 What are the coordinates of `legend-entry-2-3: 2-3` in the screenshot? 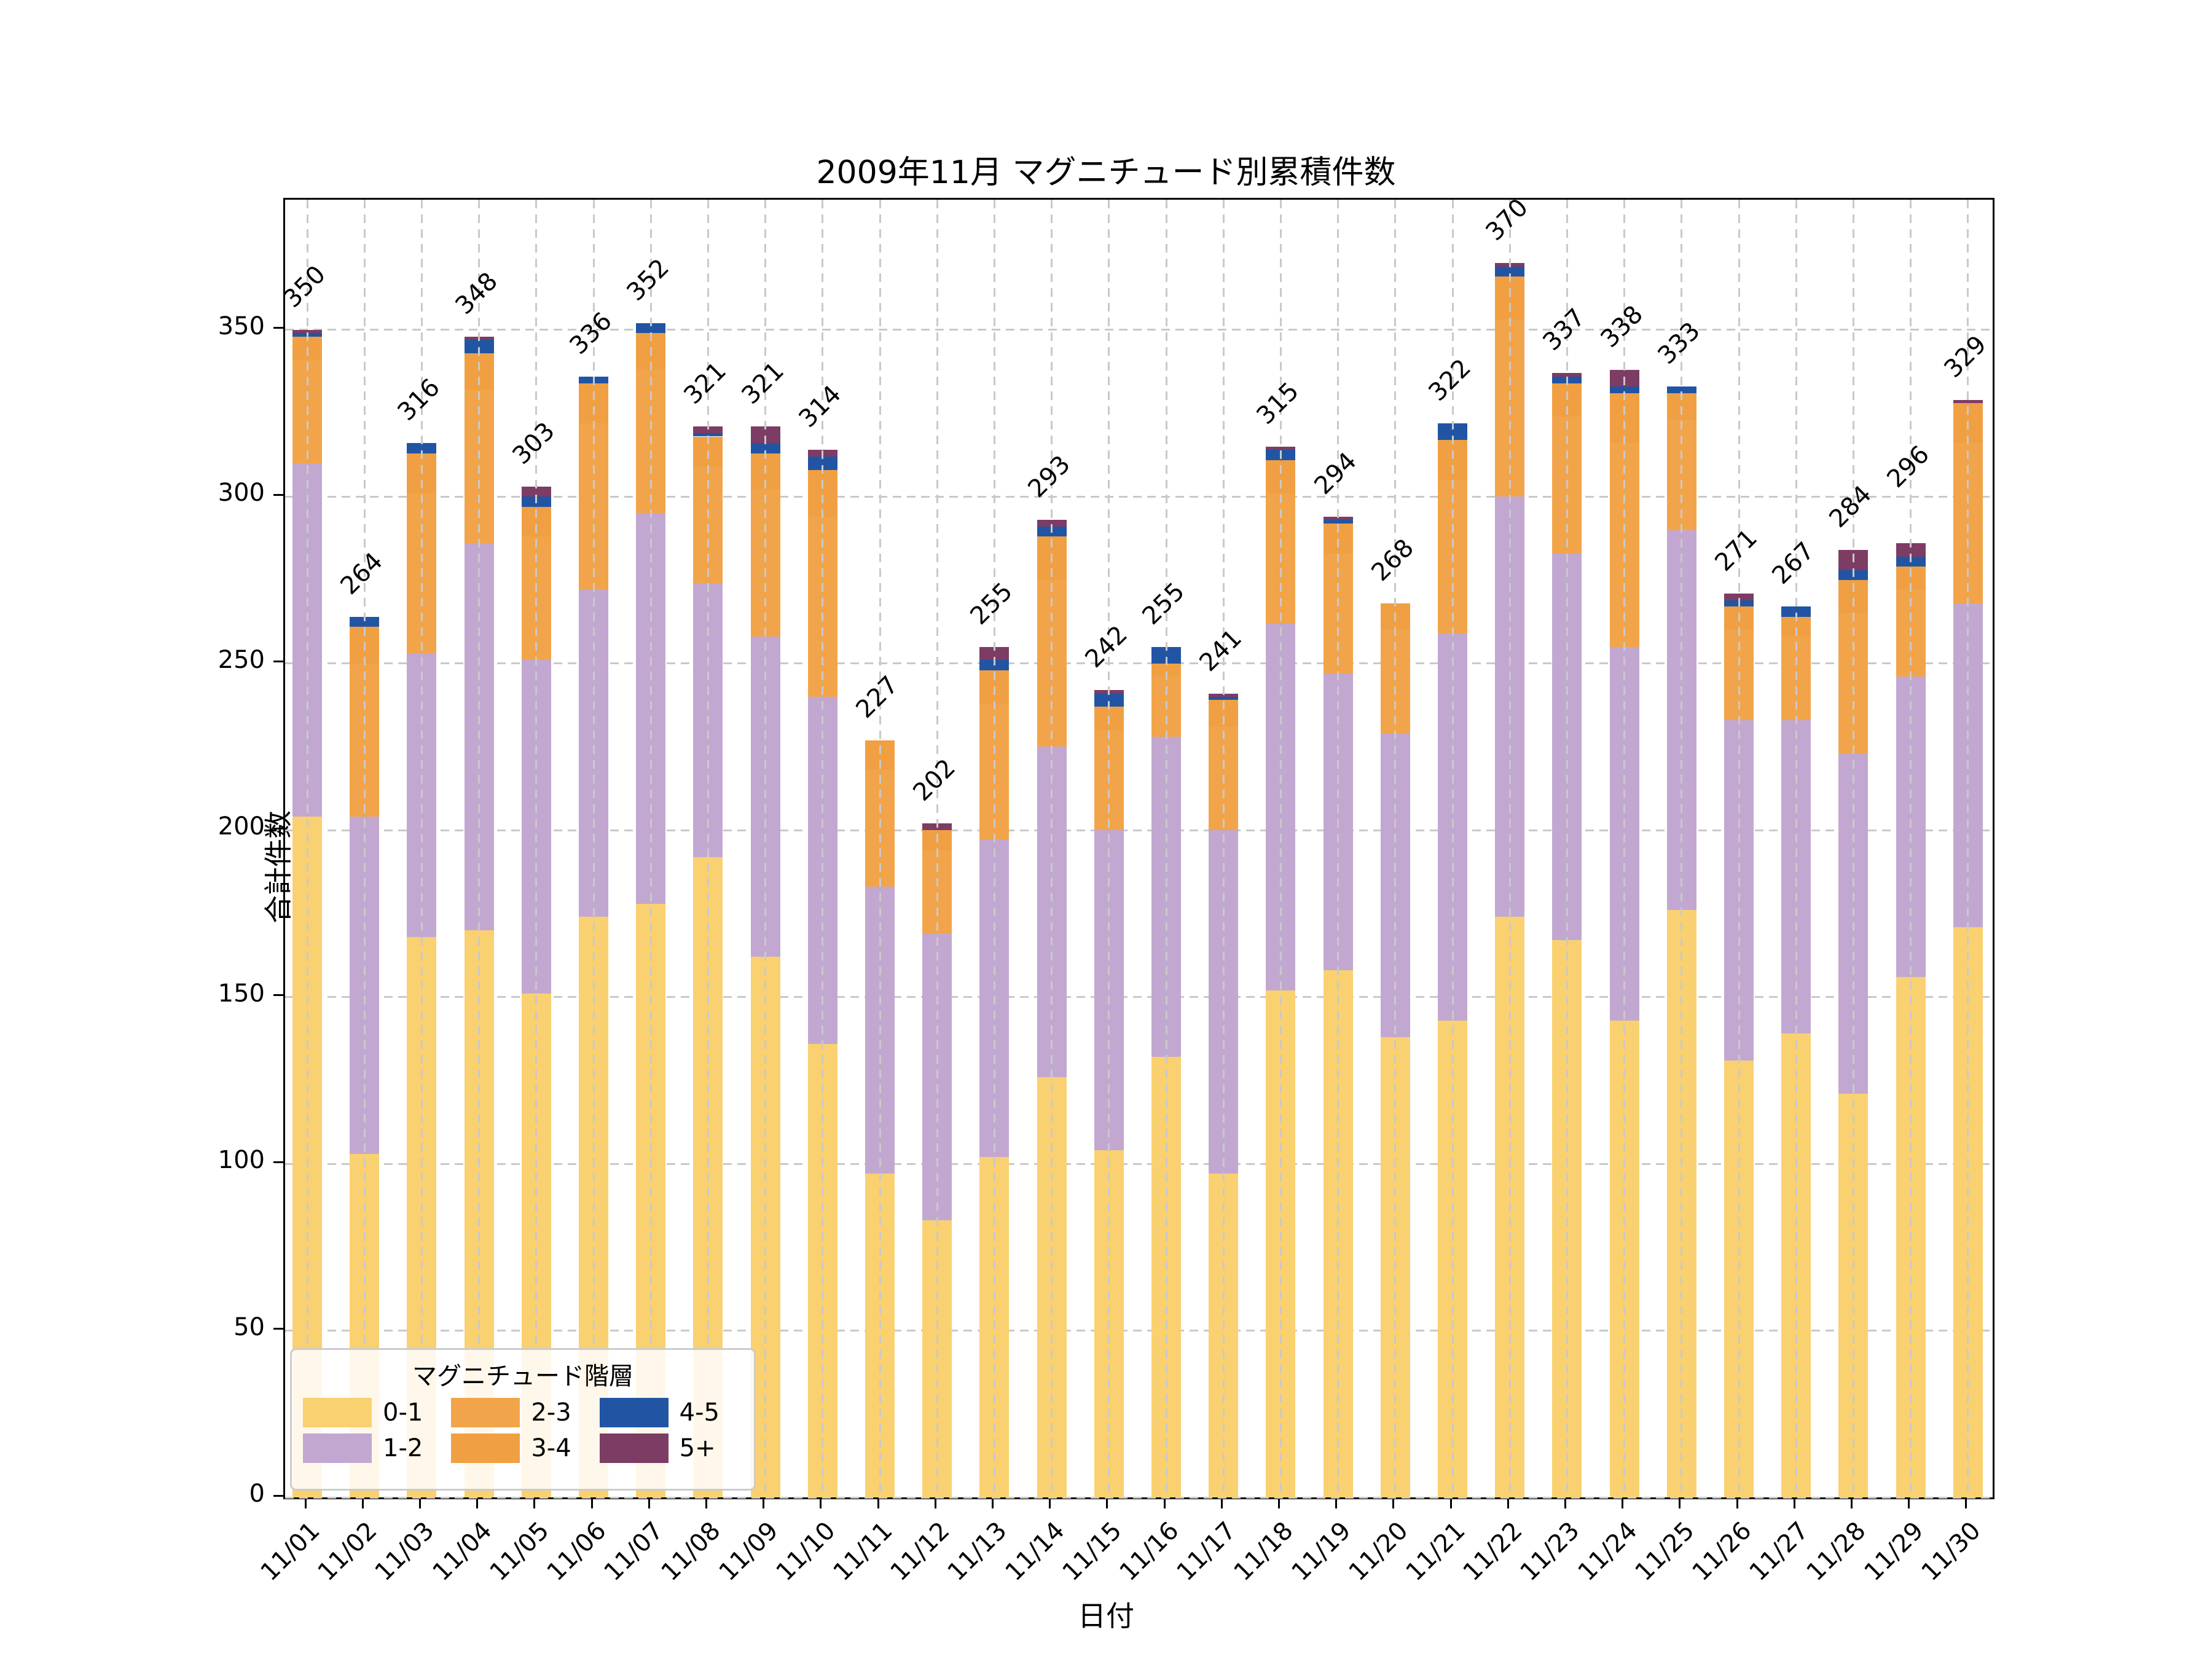 It's located at (522, 1412).